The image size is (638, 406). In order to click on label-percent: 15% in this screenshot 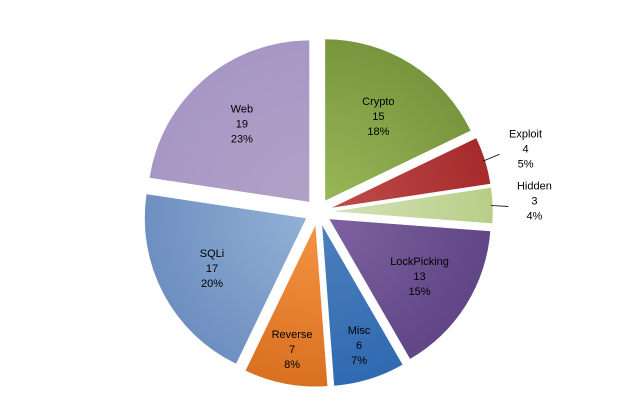, I will do `click(420, 292)`.